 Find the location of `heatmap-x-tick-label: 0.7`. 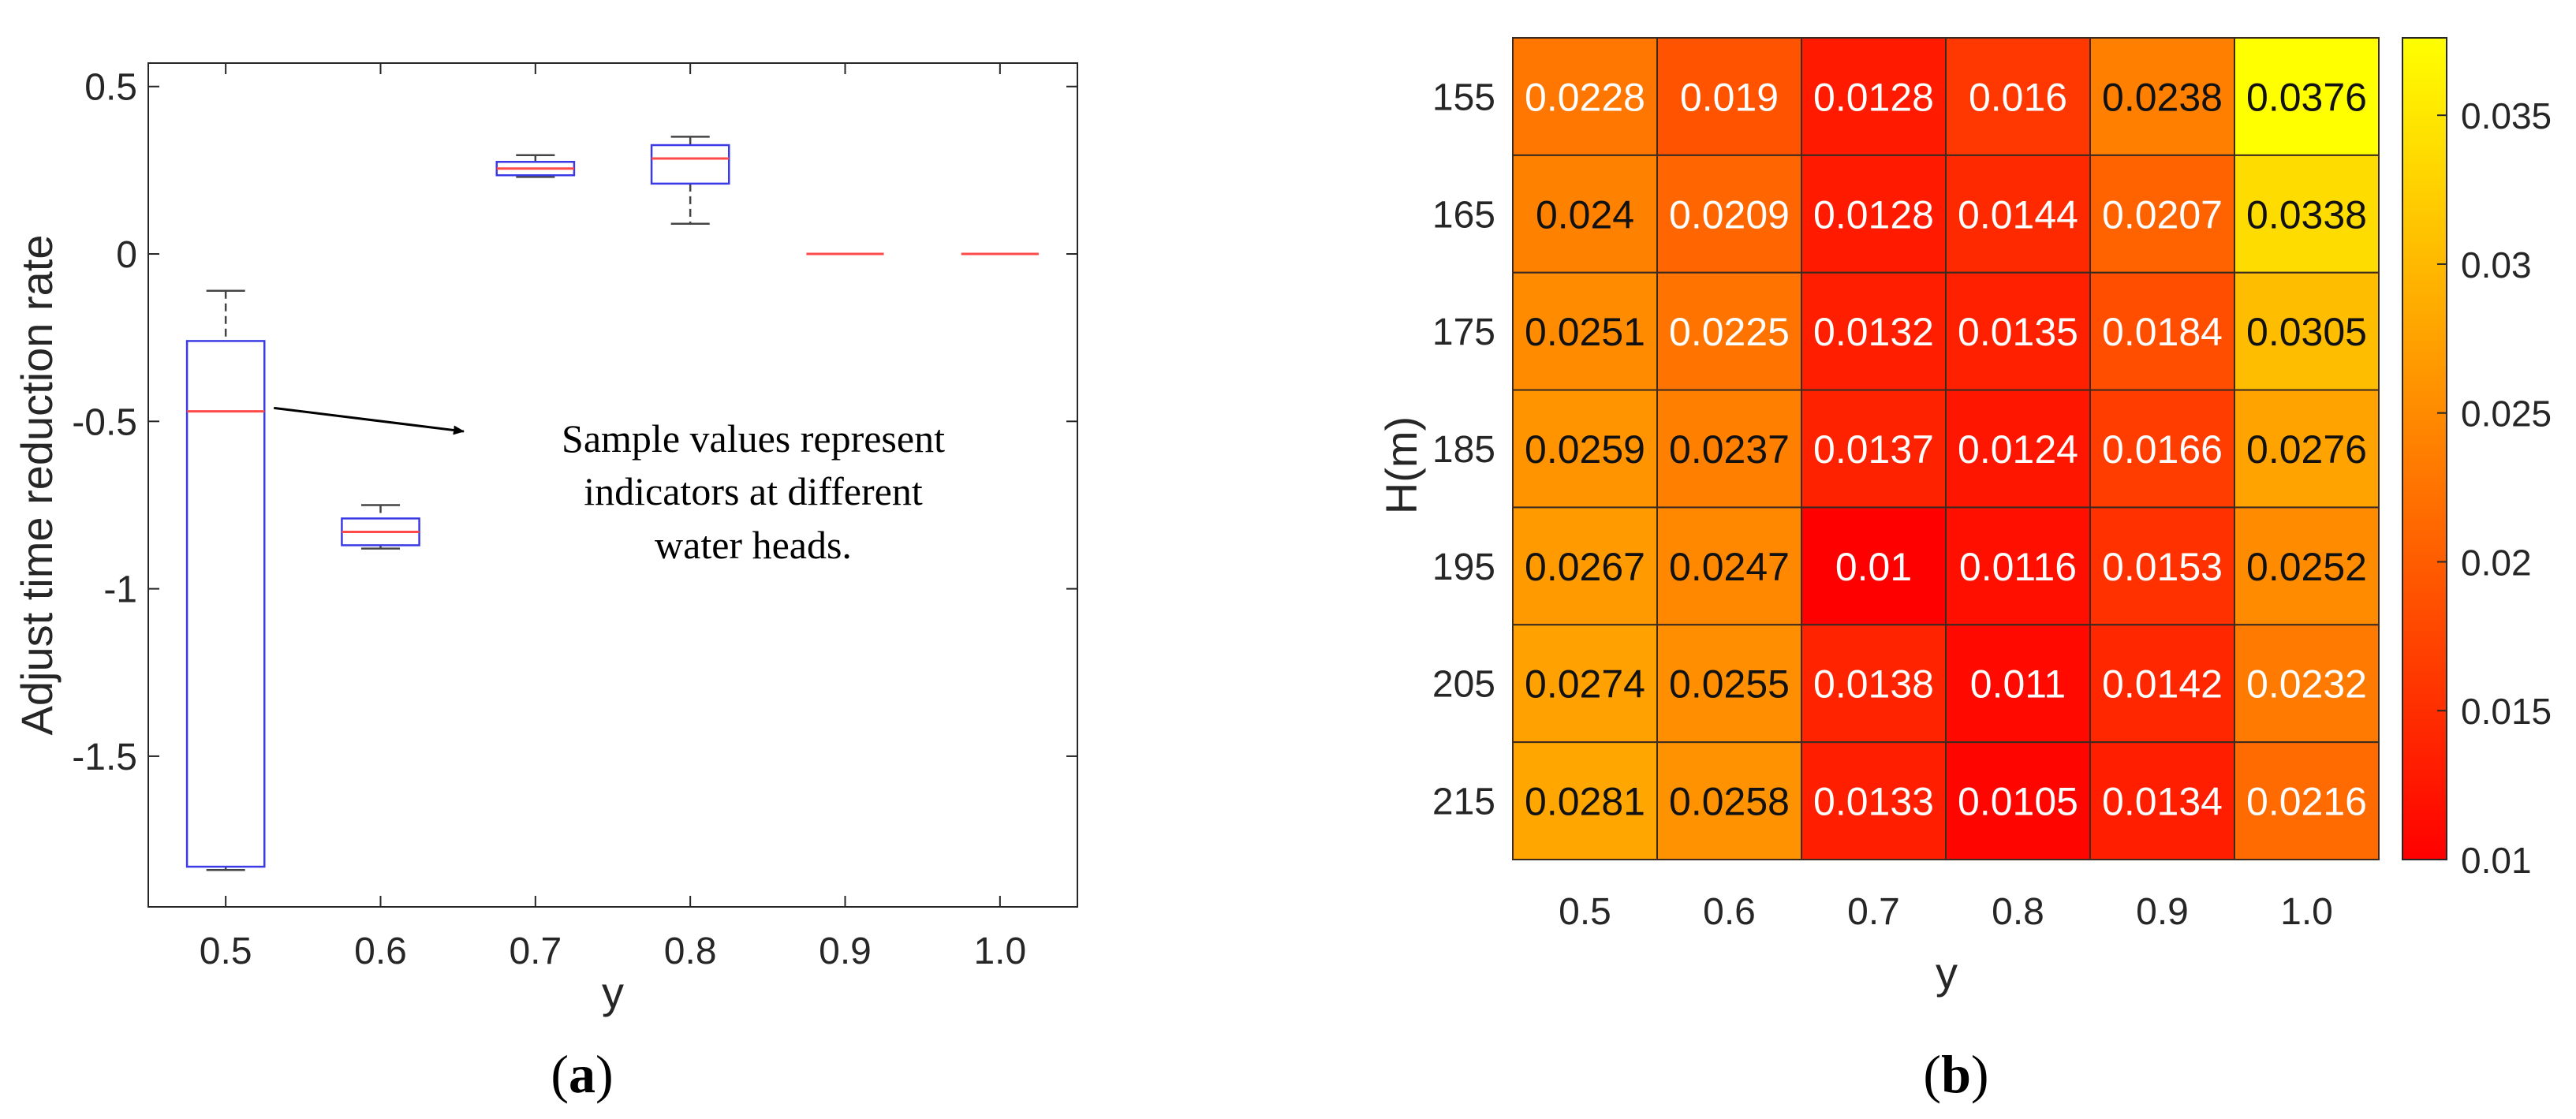

heatmap-x-tick-label: 0.7 is located at coordinates (1873, 912).